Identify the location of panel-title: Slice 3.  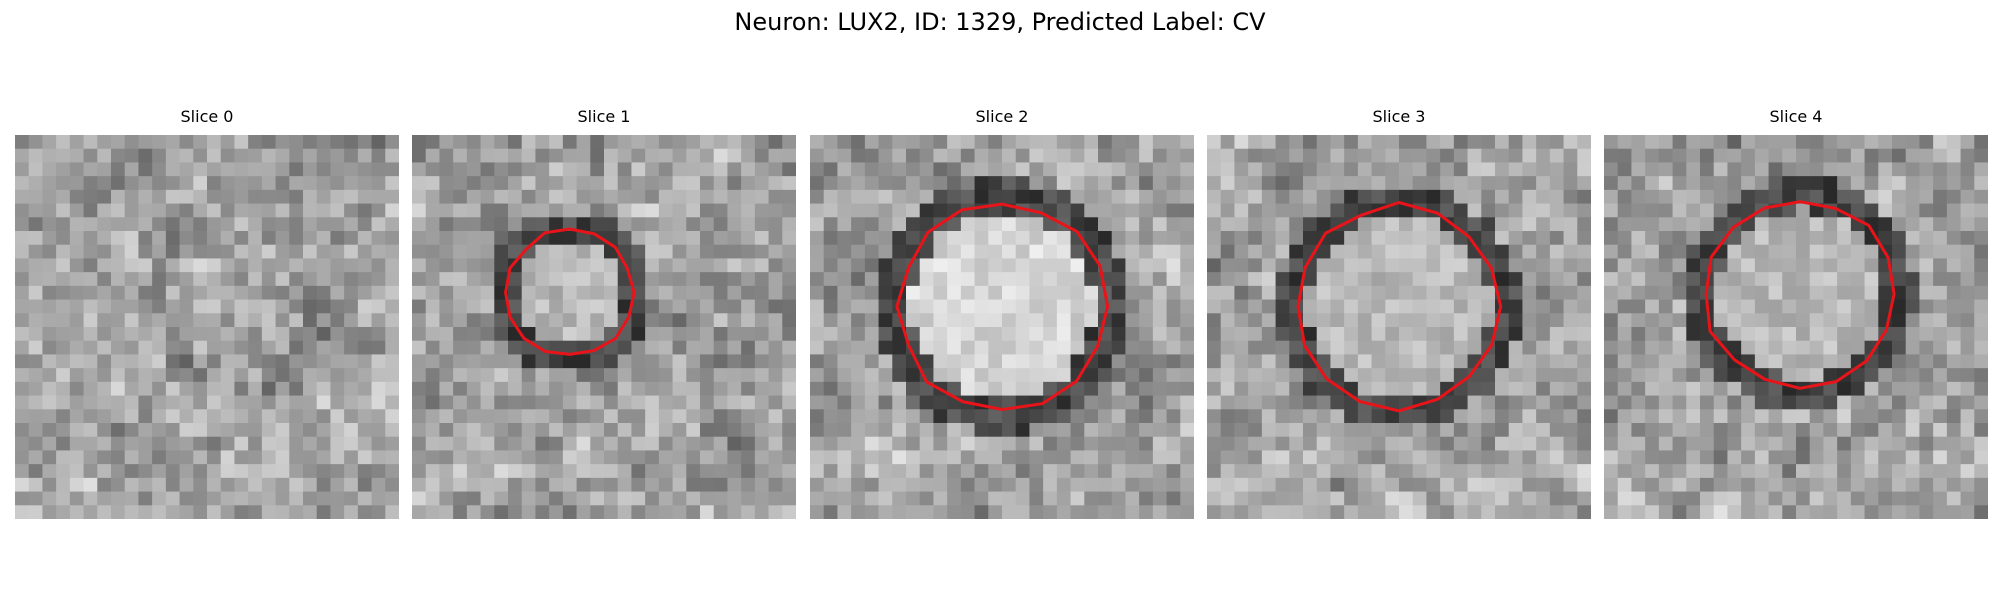
(1399, 116).